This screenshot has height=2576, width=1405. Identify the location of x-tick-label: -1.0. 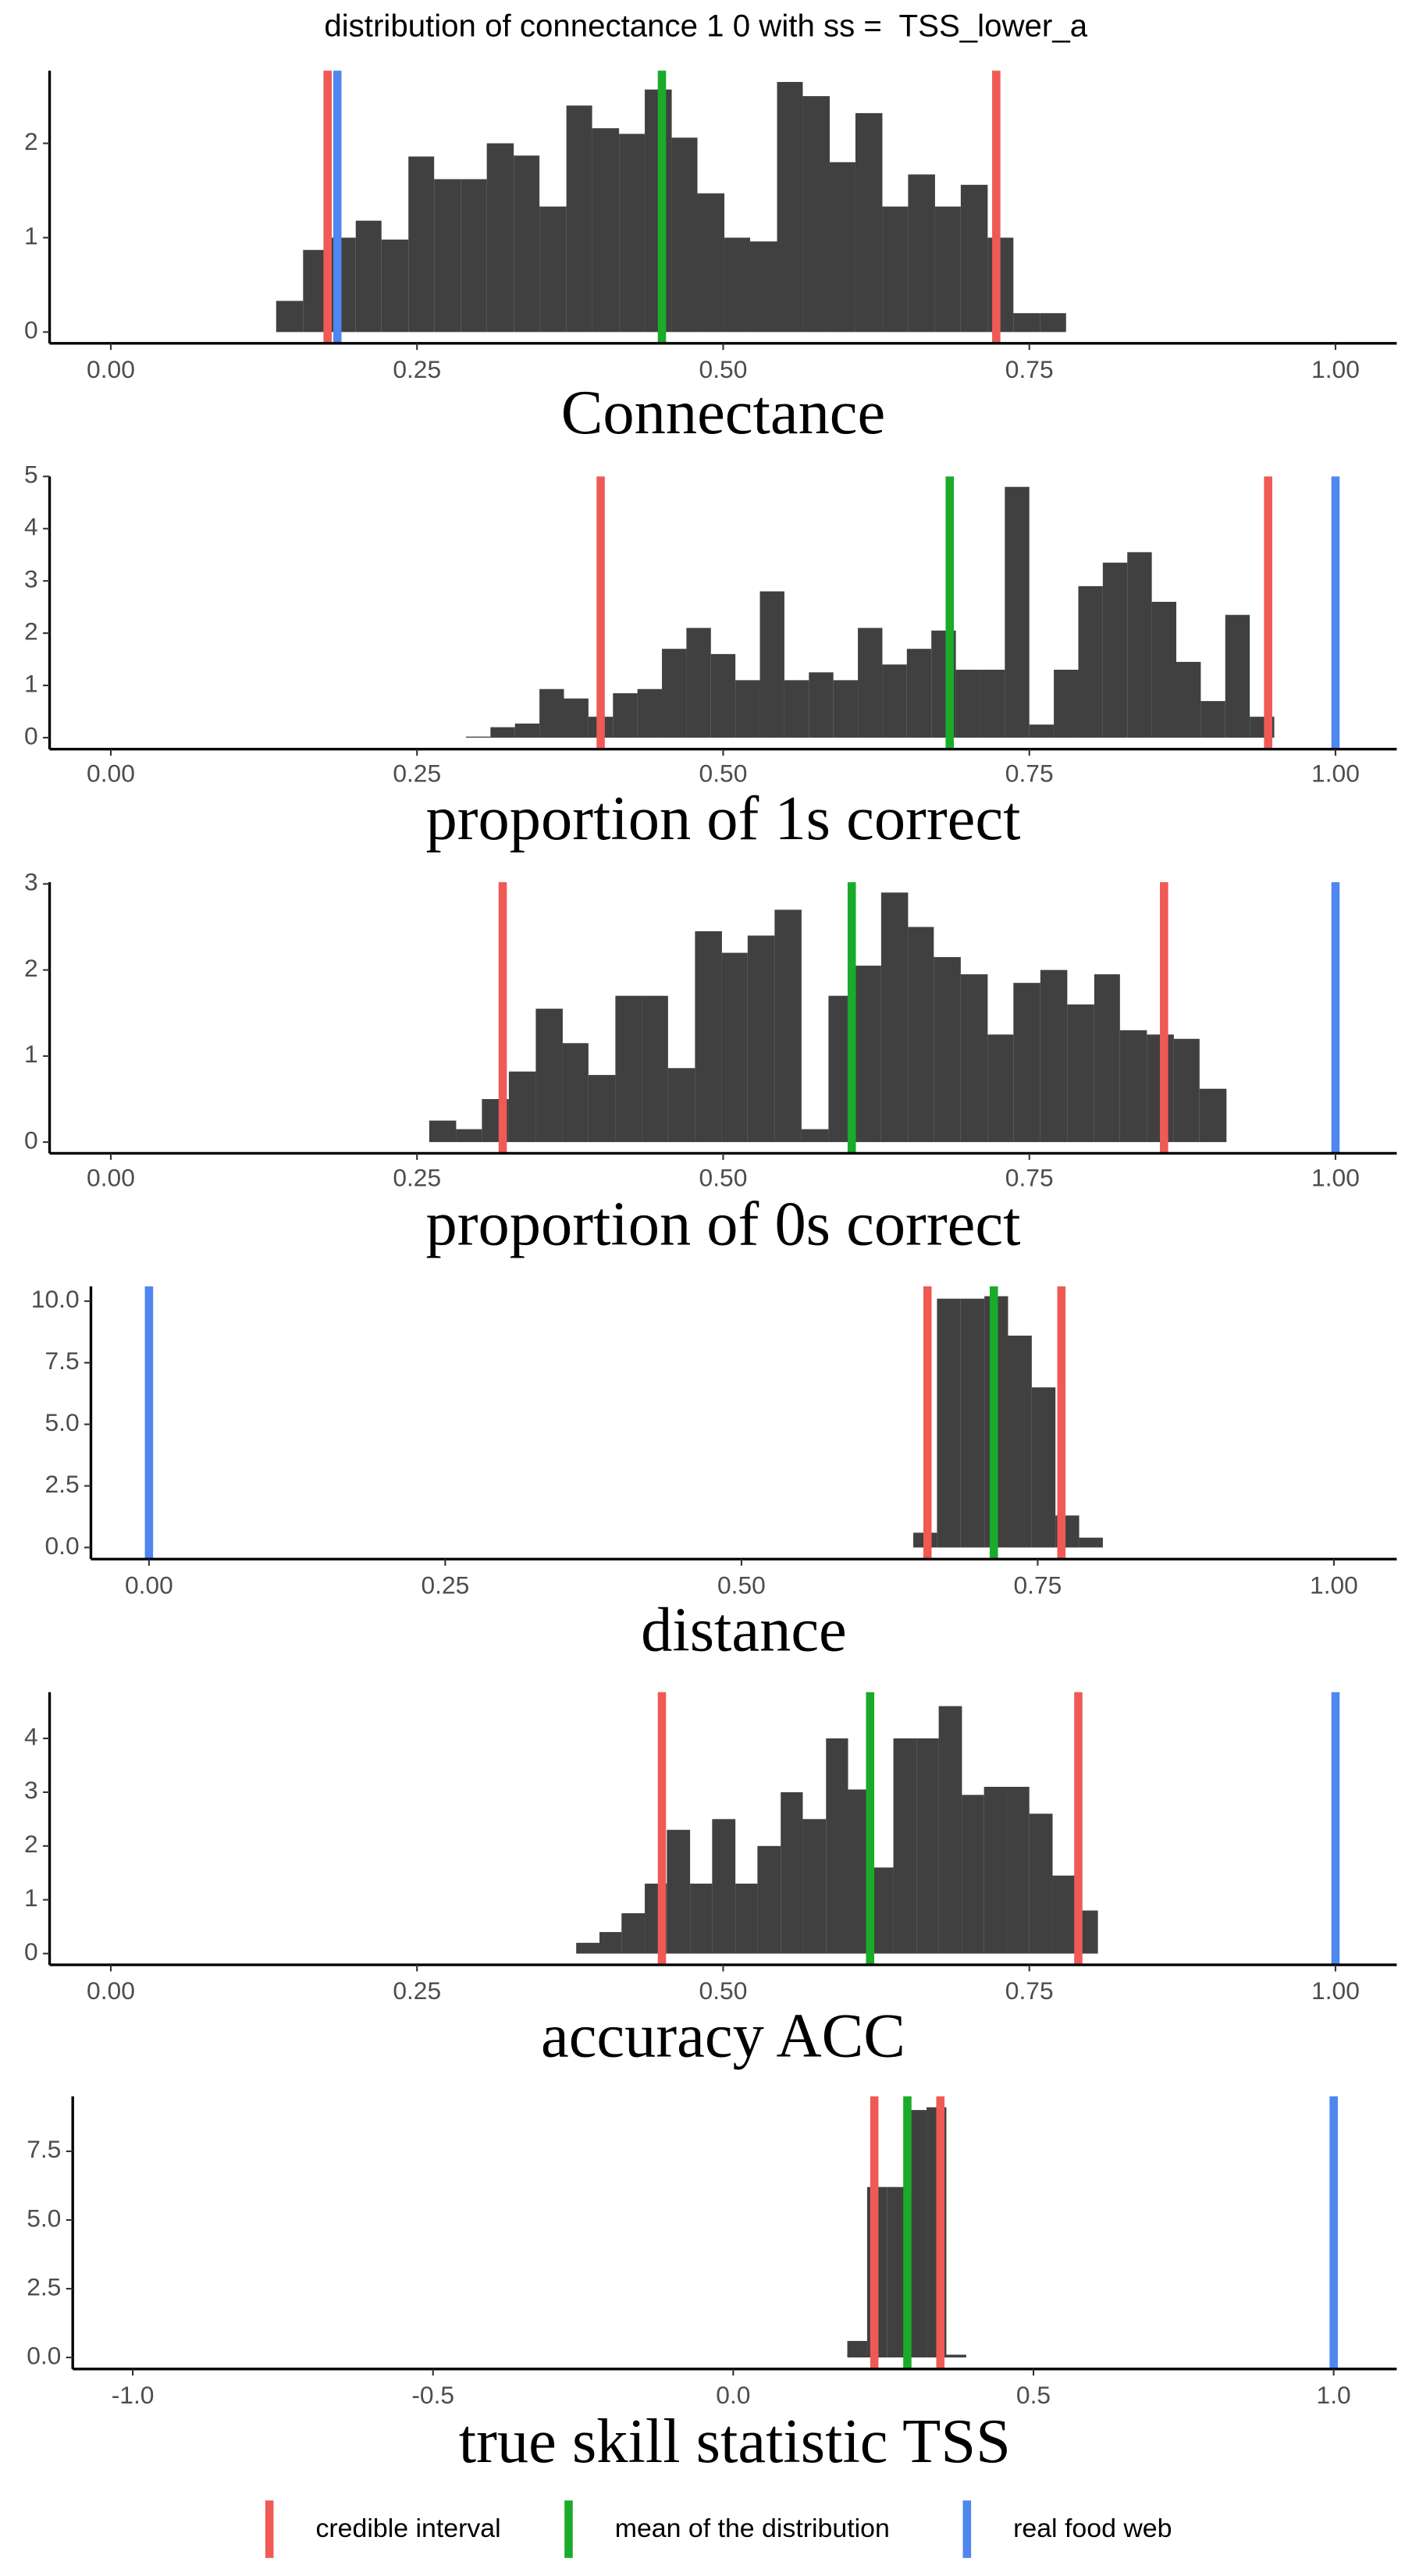
(134, 2395).